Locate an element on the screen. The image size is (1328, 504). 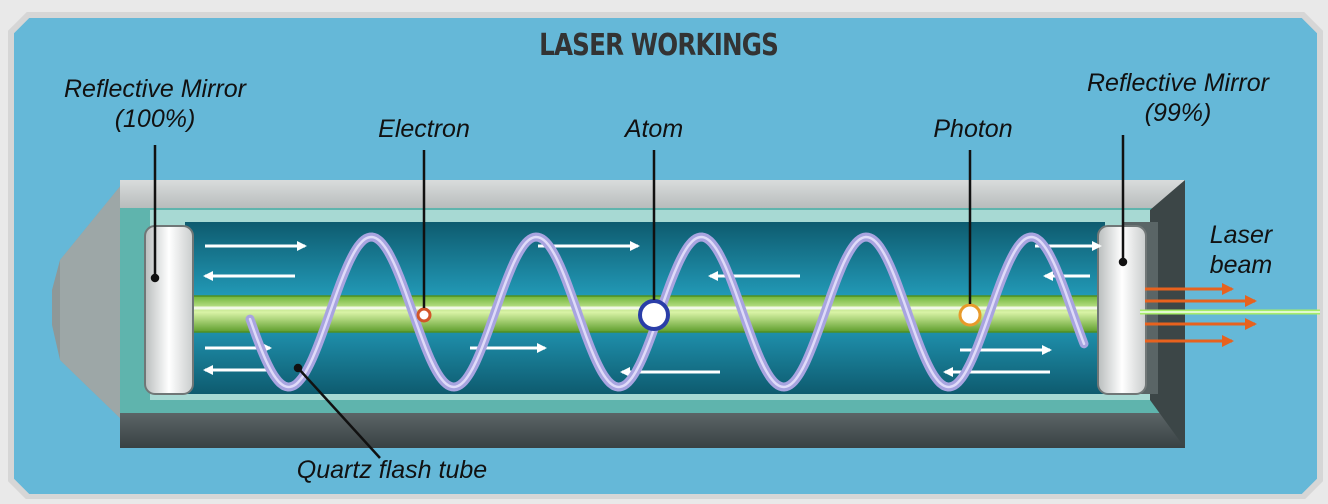
photon-particle is located at coordinates (970, 315).